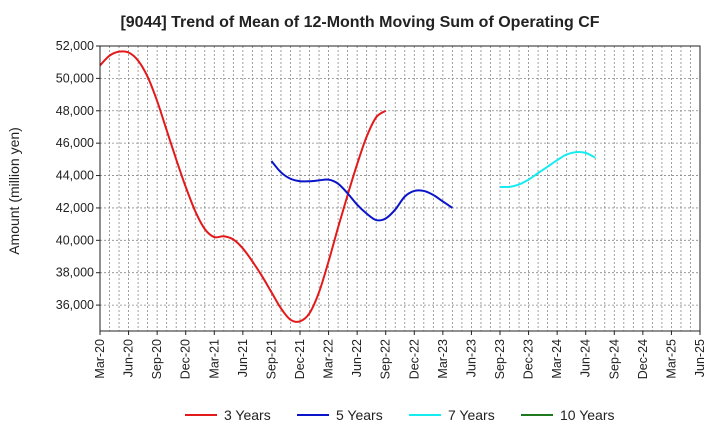 This screenshot has height=440, width=720. What do you see at coordinates (75, 176) in the screenshot?
I see `y-tick-label: 44,000` at bounding box center [75, 176].